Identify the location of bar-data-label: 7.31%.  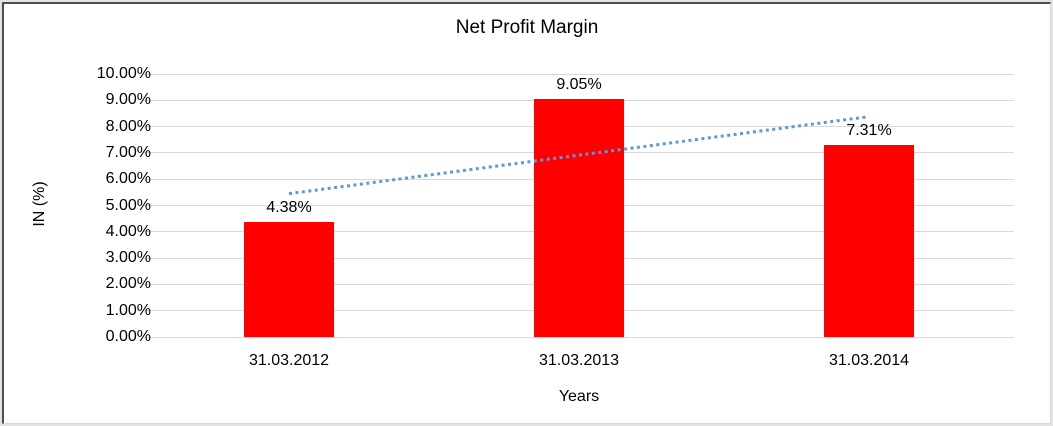
(869, 130).